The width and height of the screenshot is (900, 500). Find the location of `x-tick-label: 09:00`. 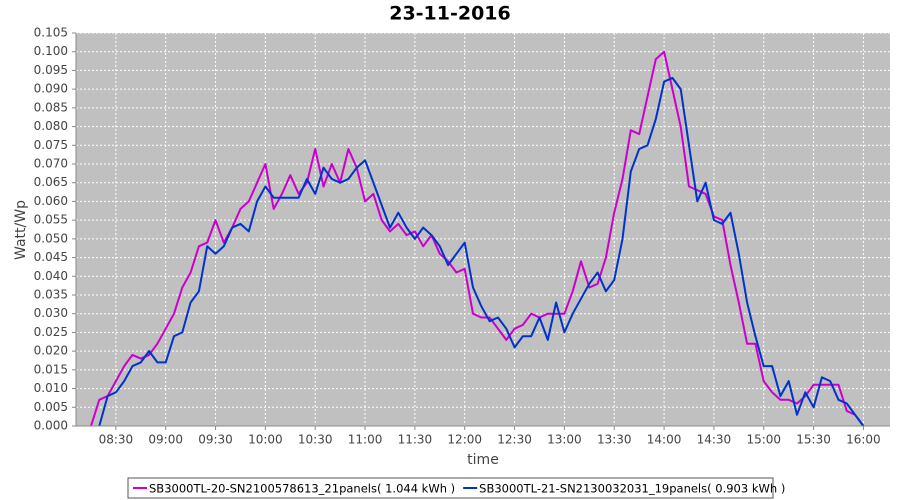

x-tick-label: 09:00 is located at coordinates (165, 440).